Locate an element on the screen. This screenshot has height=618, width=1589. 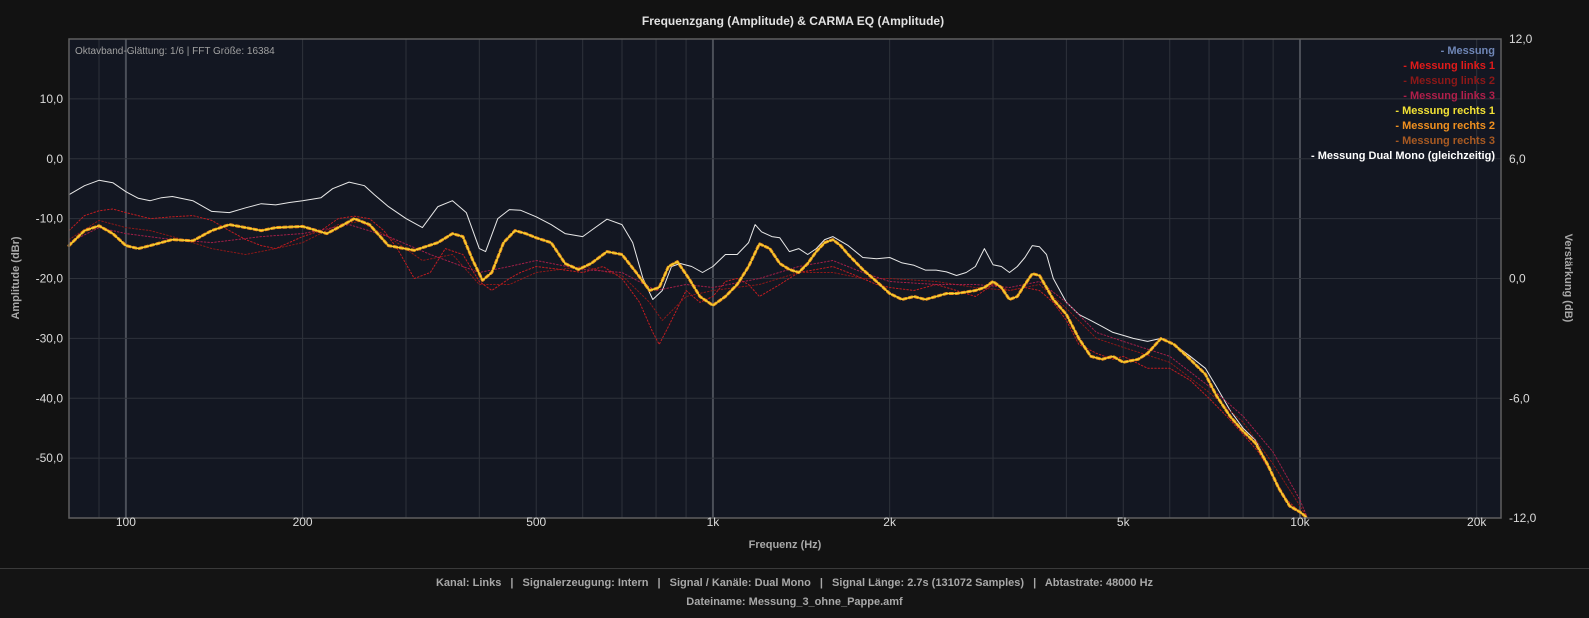
x-tick-label: 500 is located at coordinates (536, 522).